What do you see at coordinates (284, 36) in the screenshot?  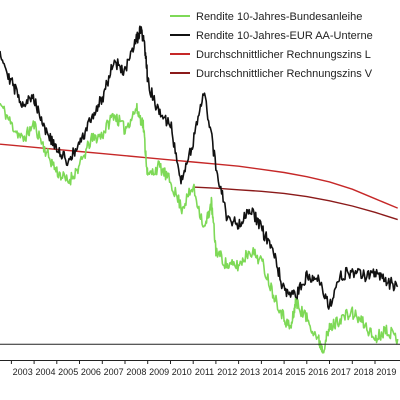 I see `legend-label-2: Rendite 10-Jahres-EUR AA-Unterne` at bounding box center [284, 36].